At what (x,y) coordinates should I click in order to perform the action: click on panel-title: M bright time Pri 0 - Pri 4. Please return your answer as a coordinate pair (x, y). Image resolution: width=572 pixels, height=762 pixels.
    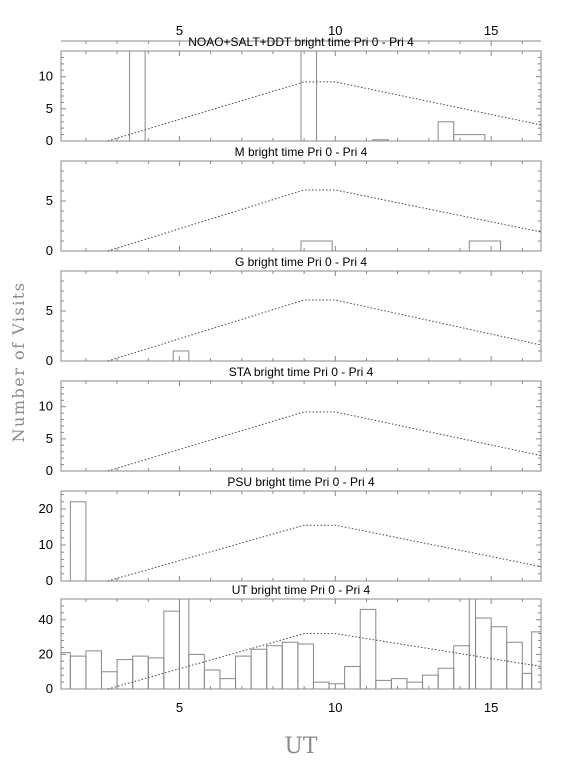
    Looking at the image, I should click on (301, 152).